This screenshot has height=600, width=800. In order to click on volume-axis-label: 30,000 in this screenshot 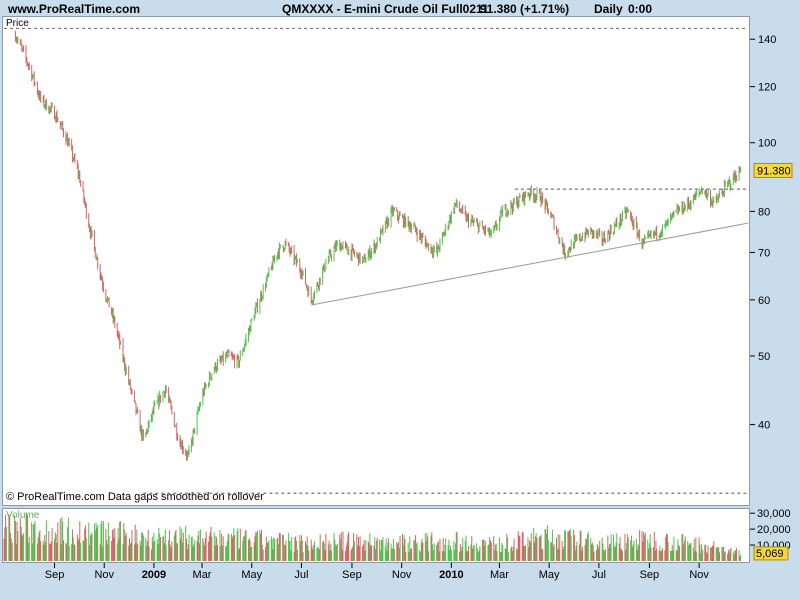, I will do `click(774, 514)`.